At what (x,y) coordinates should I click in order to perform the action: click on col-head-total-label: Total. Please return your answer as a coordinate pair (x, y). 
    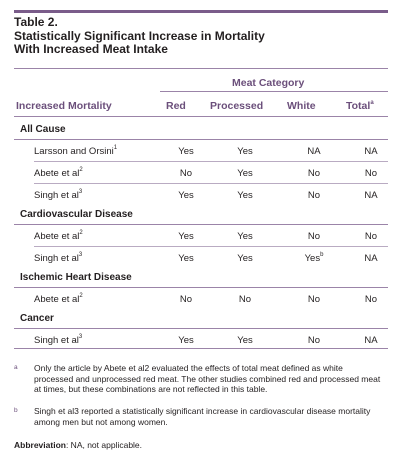
    Looking at the image, I should click on (358, 106).